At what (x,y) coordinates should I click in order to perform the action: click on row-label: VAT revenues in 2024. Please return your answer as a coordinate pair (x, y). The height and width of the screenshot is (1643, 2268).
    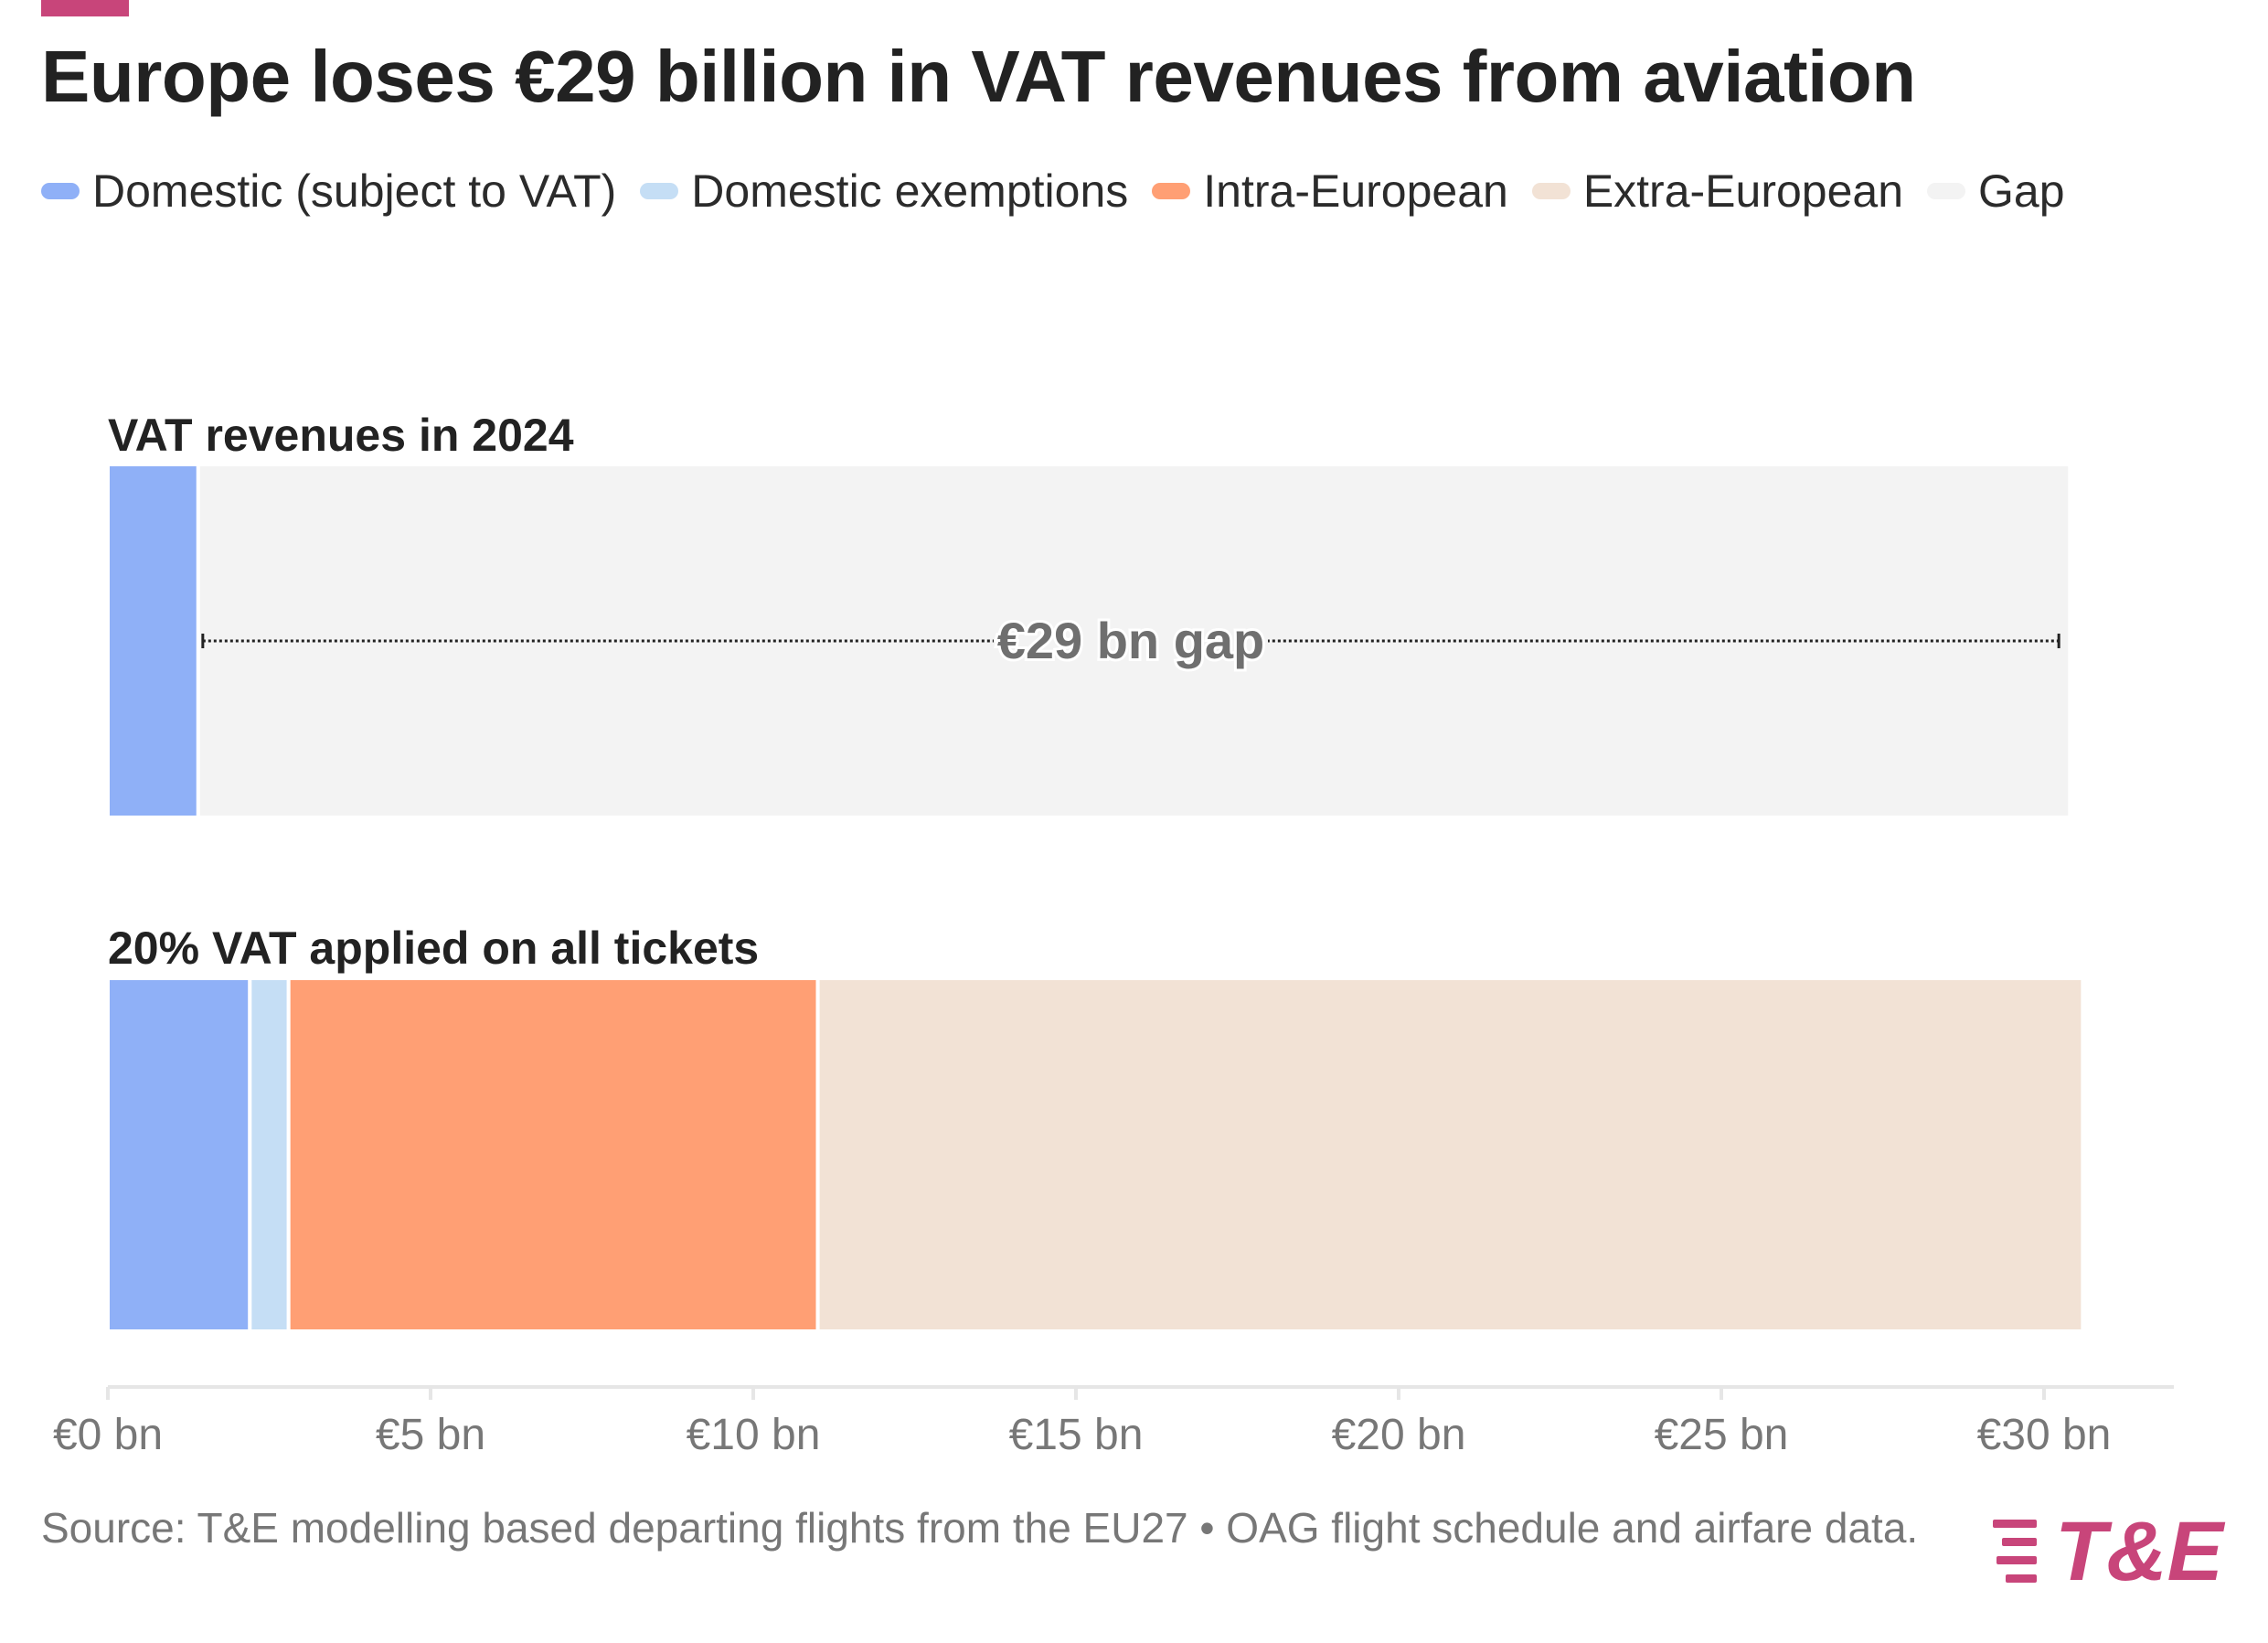
    Looking at the image, I should click on (341, 436).